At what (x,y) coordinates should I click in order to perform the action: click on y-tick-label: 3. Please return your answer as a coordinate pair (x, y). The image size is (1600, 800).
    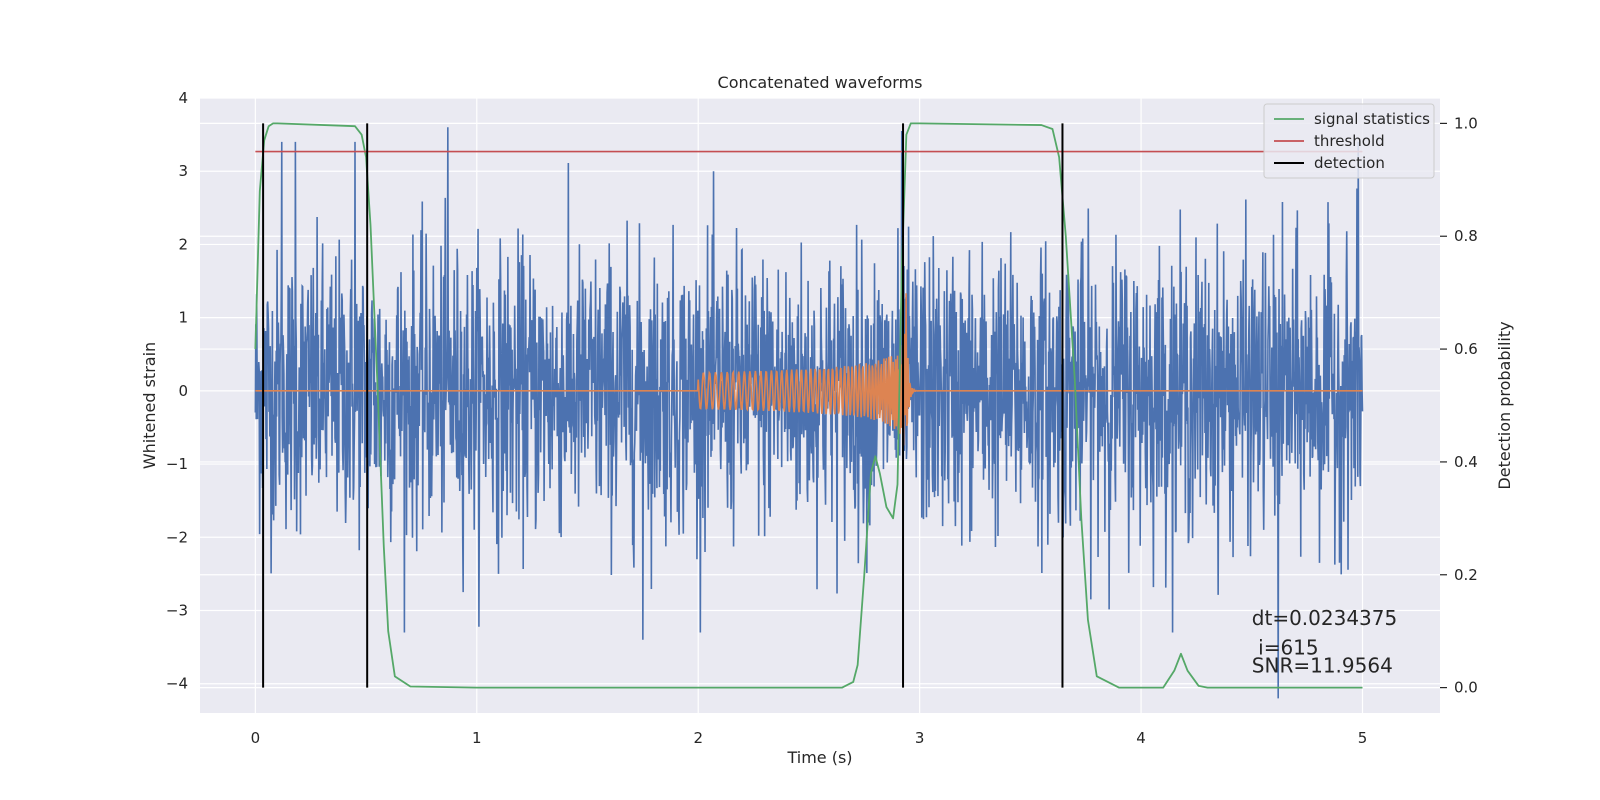
    Looking at the image, I should click on (183, 171).